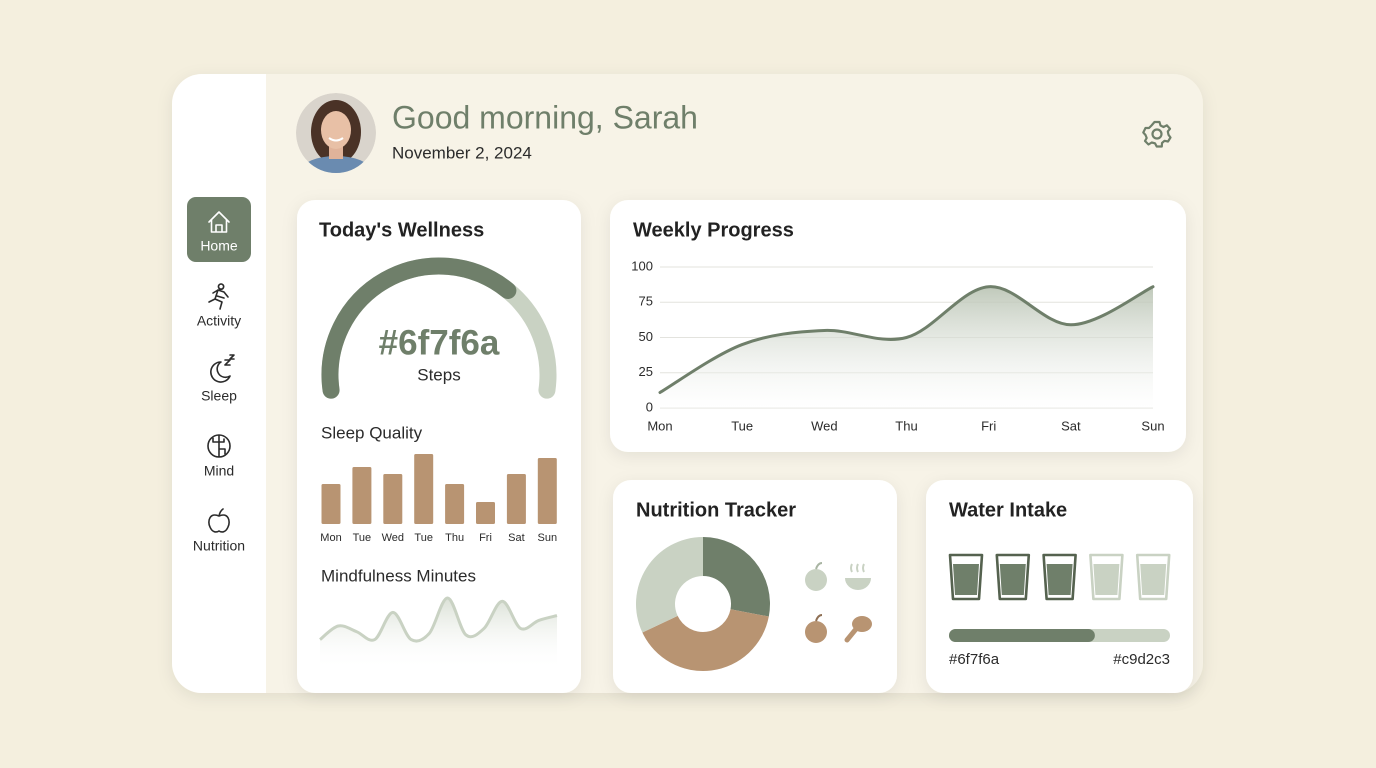  I want to click on gauge-value: #6f7f6a, so click(439, 342).